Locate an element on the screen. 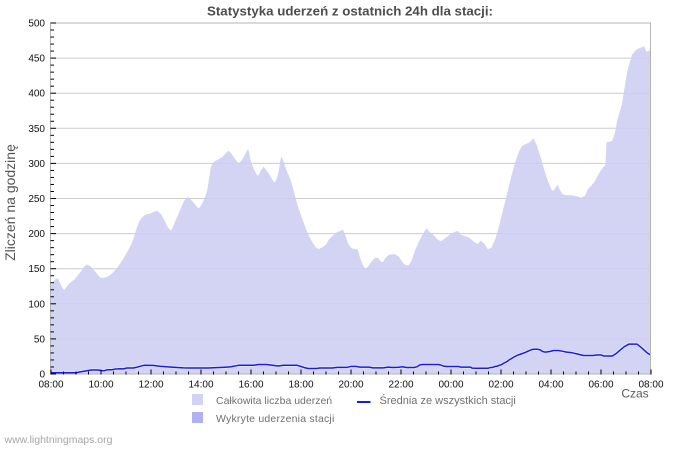 This screenshot has width=700, height=450. svg-text: 18:00 is located at coordinates (300, 385).